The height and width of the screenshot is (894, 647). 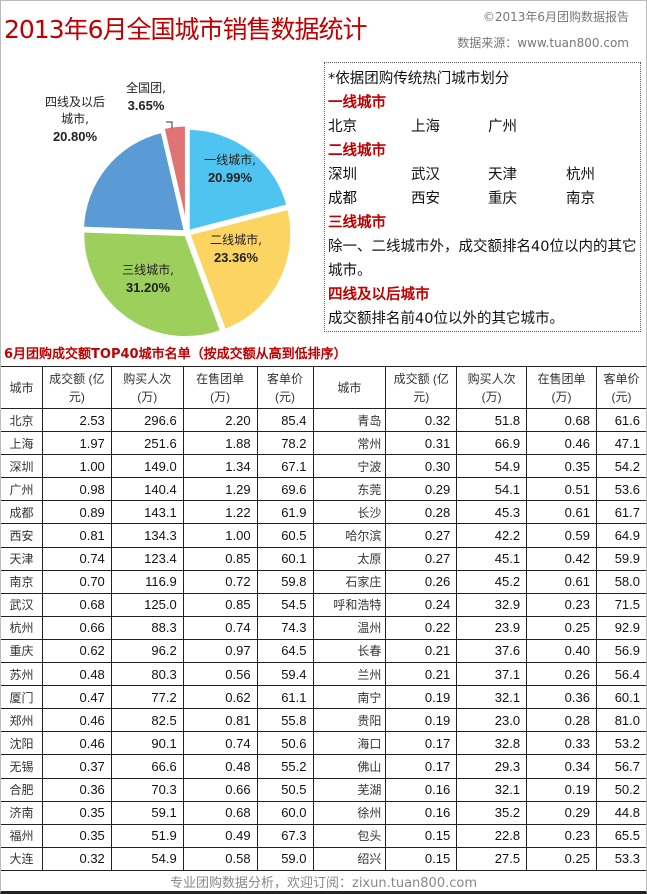 I want to click on value-cell: 61.7, so click(x=621, y=512).